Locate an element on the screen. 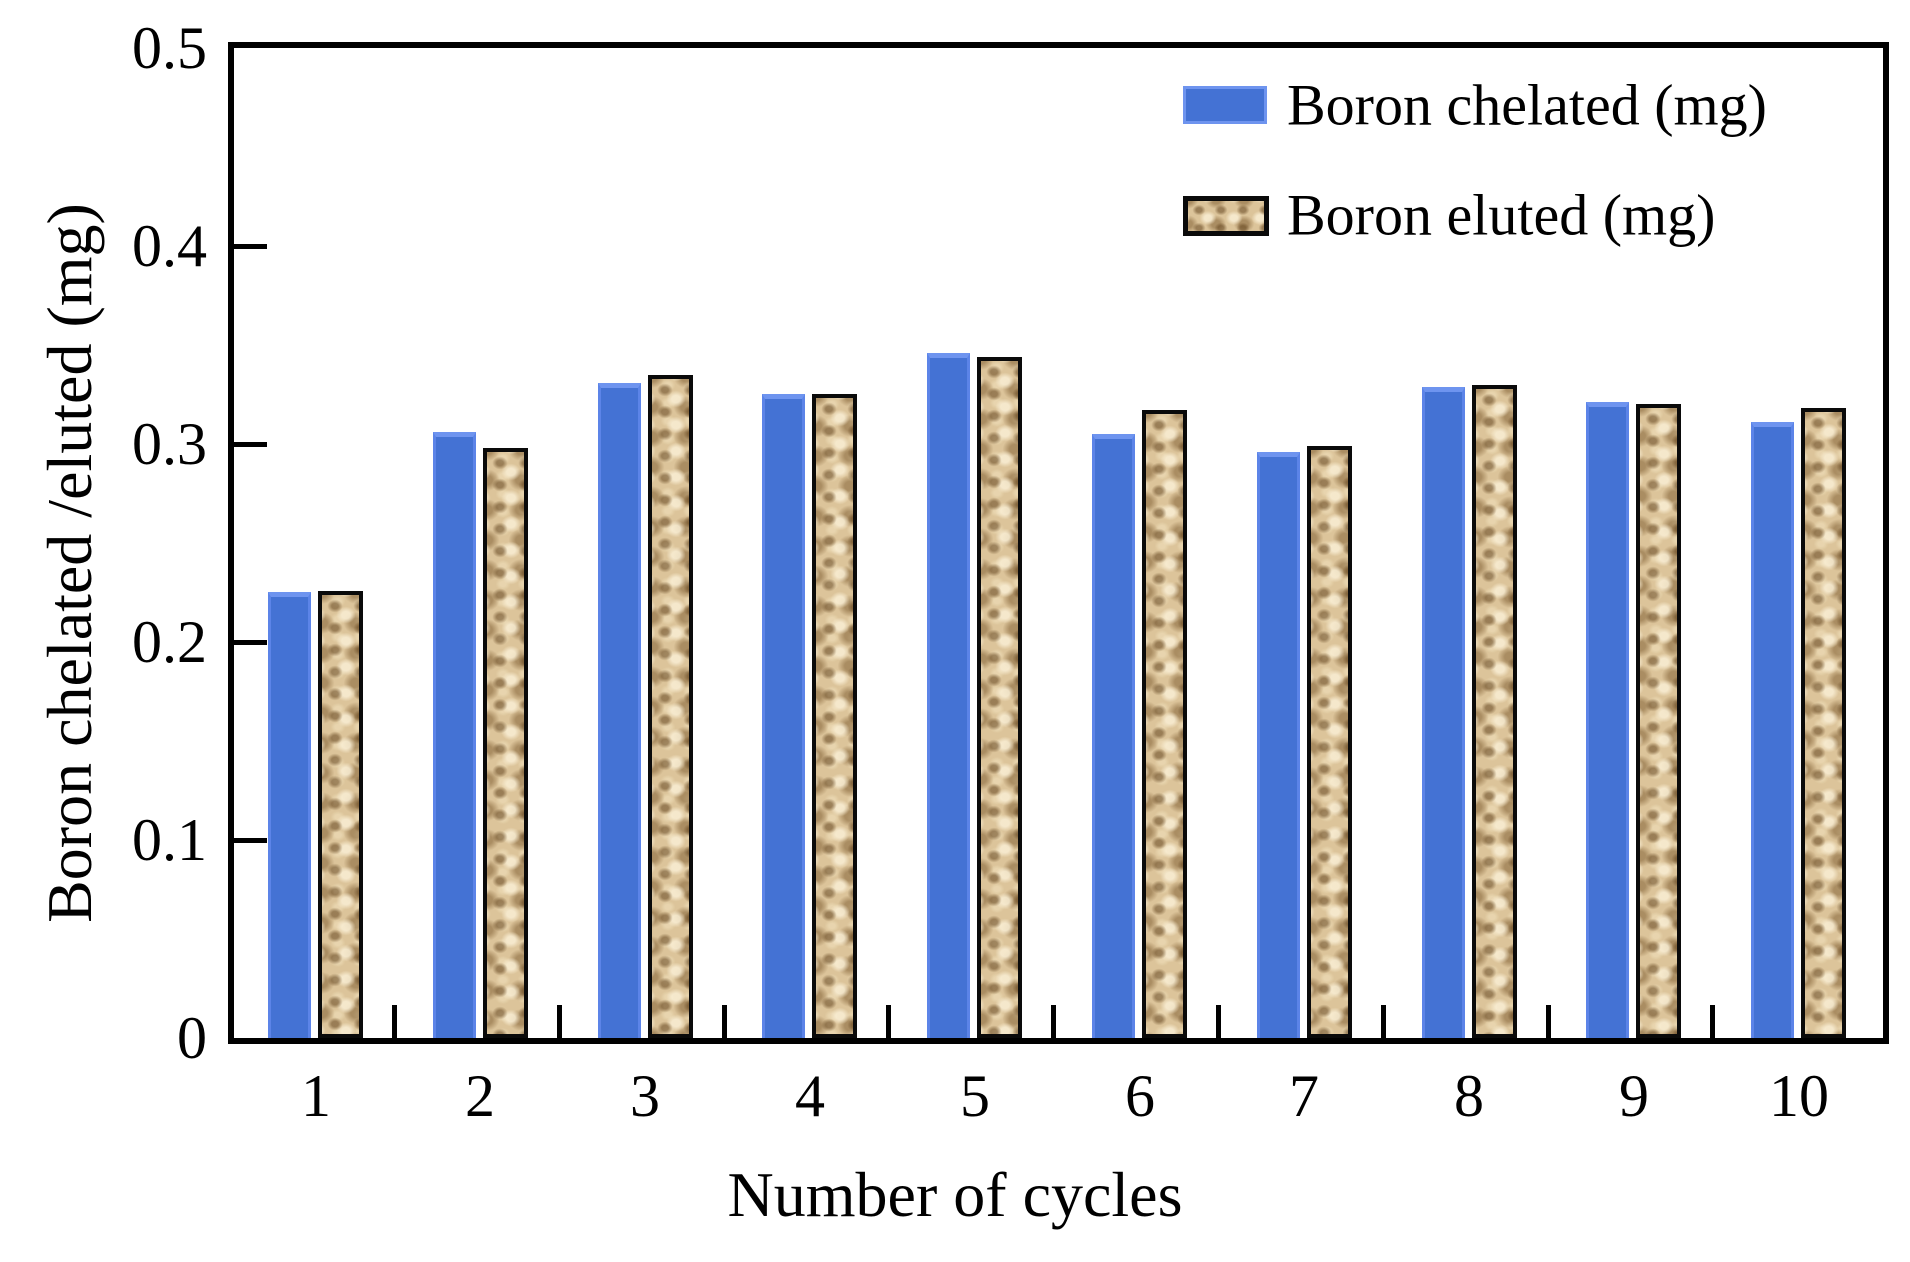 Image resolution: width=1910 pixels, height=1262 pixels. x-tick-label-5: 5 is located at coordinates (975, 1096).